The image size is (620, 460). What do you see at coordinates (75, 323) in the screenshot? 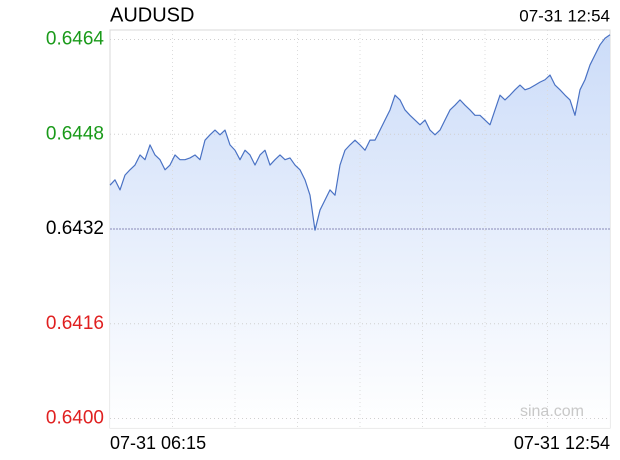
I see `y-tick-label: 0.6416` at bounding box center [75, 323].